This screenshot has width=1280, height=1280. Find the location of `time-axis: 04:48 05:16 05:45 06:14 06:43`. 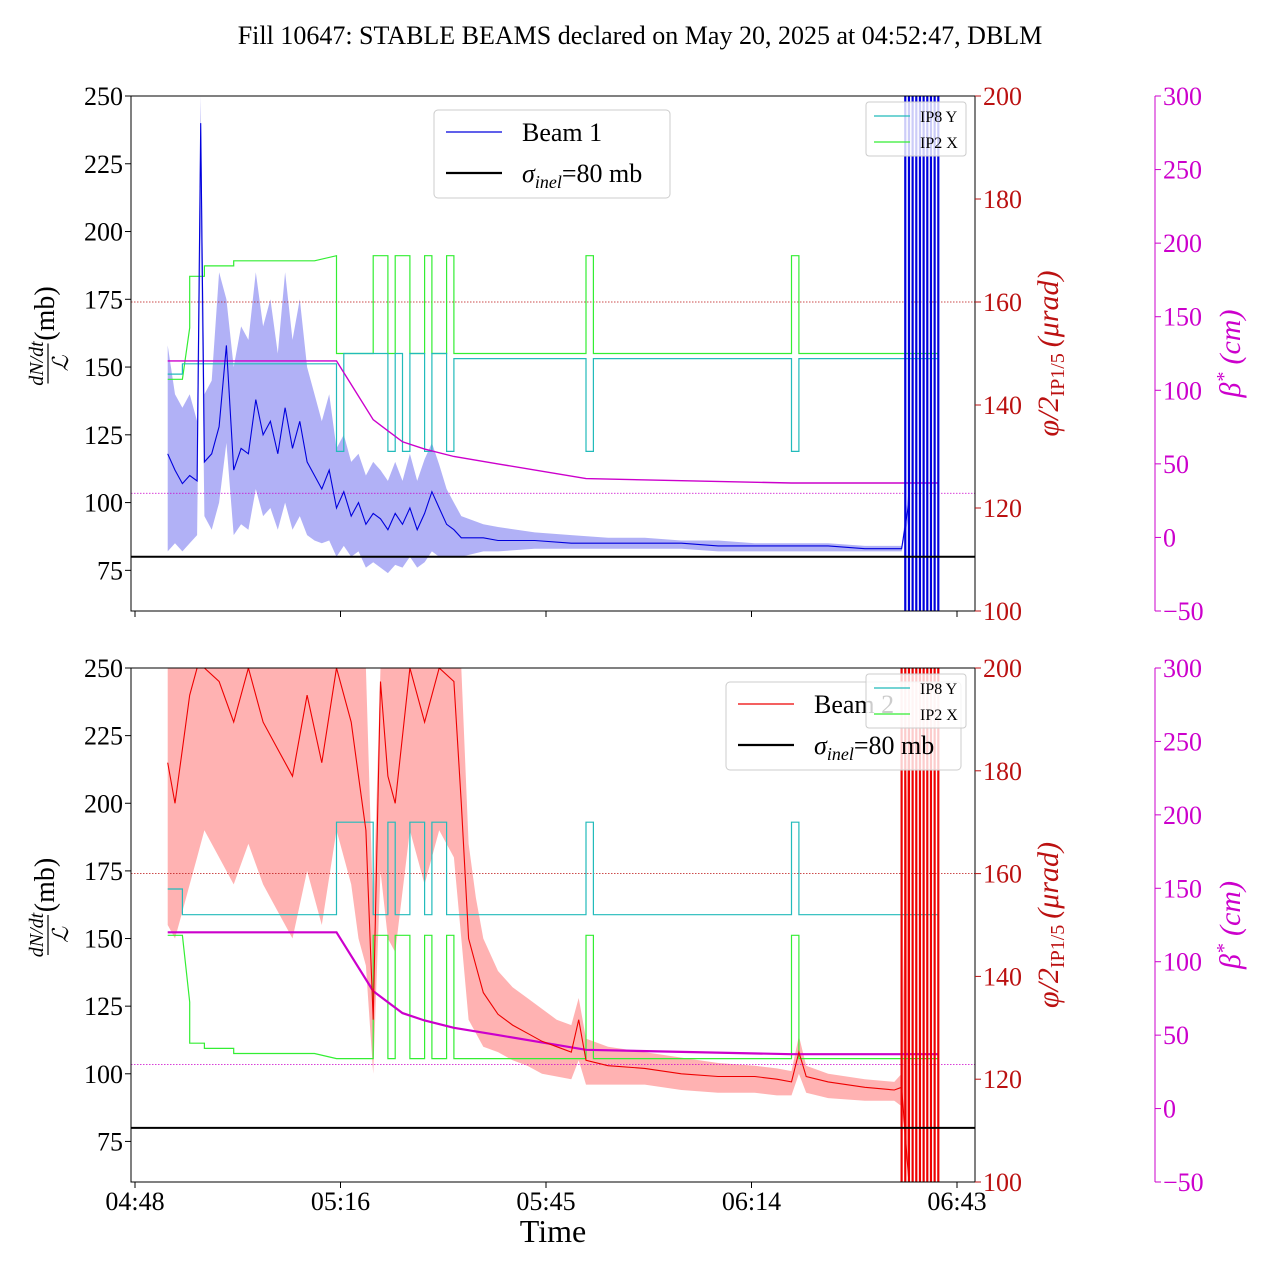

time-axis: 04:48 05:16 05:45 06:14 06:43 is located at coordinates (545, 1201).